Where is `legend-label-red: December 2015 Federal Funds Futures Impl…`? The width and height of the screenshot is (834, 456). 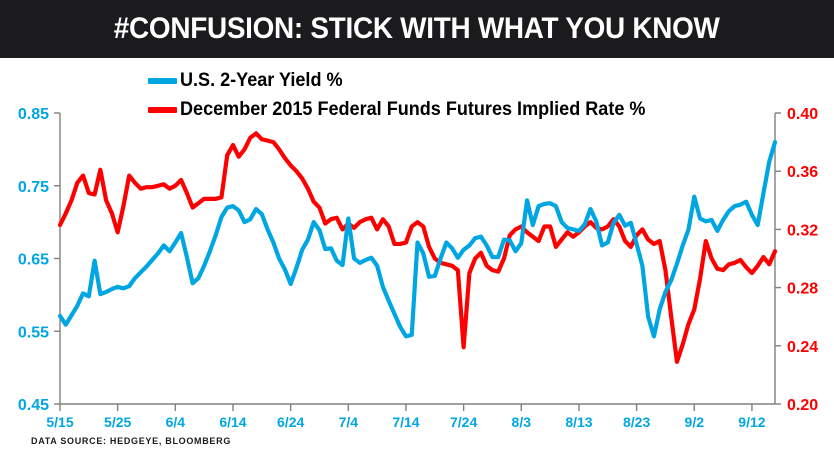 legend-label-red: December 2015 Federal Funds Futures Impl… is located at coordinates (413, 109).